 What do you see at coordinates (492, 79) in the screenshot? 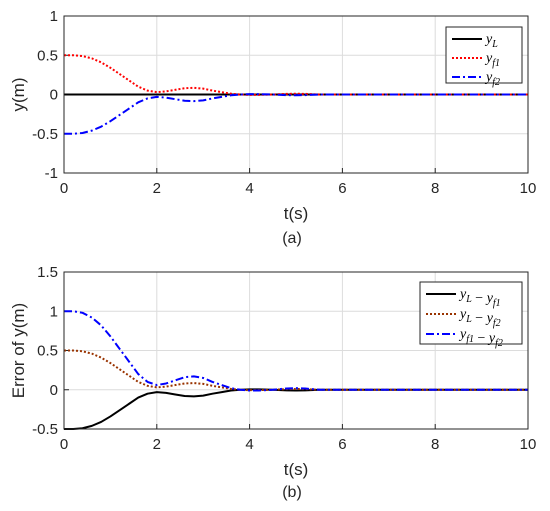
I see `legend-label-3: yf2` at bounding box center [492, 79].